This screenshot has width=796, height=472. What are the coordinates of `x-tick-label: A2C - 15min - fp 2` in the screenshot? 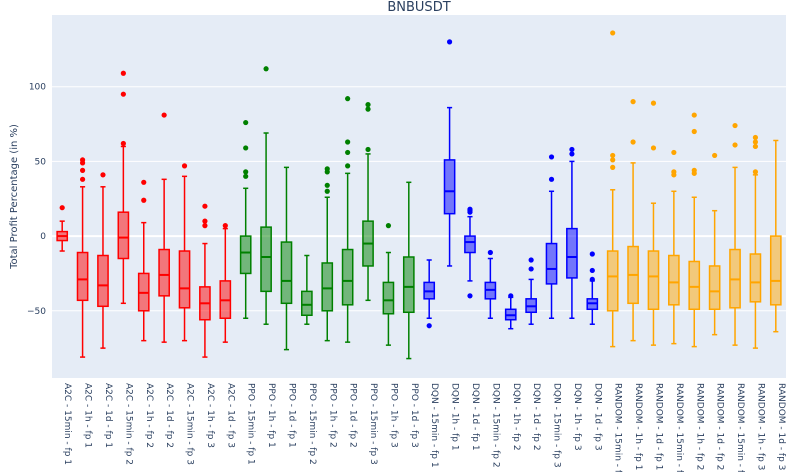 It's located at (128, 424).